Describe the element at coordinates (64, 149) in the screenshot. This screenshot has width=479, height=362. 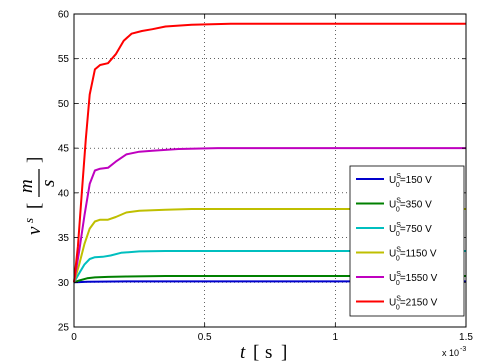
I see `y-tick-label: 45` at that location.